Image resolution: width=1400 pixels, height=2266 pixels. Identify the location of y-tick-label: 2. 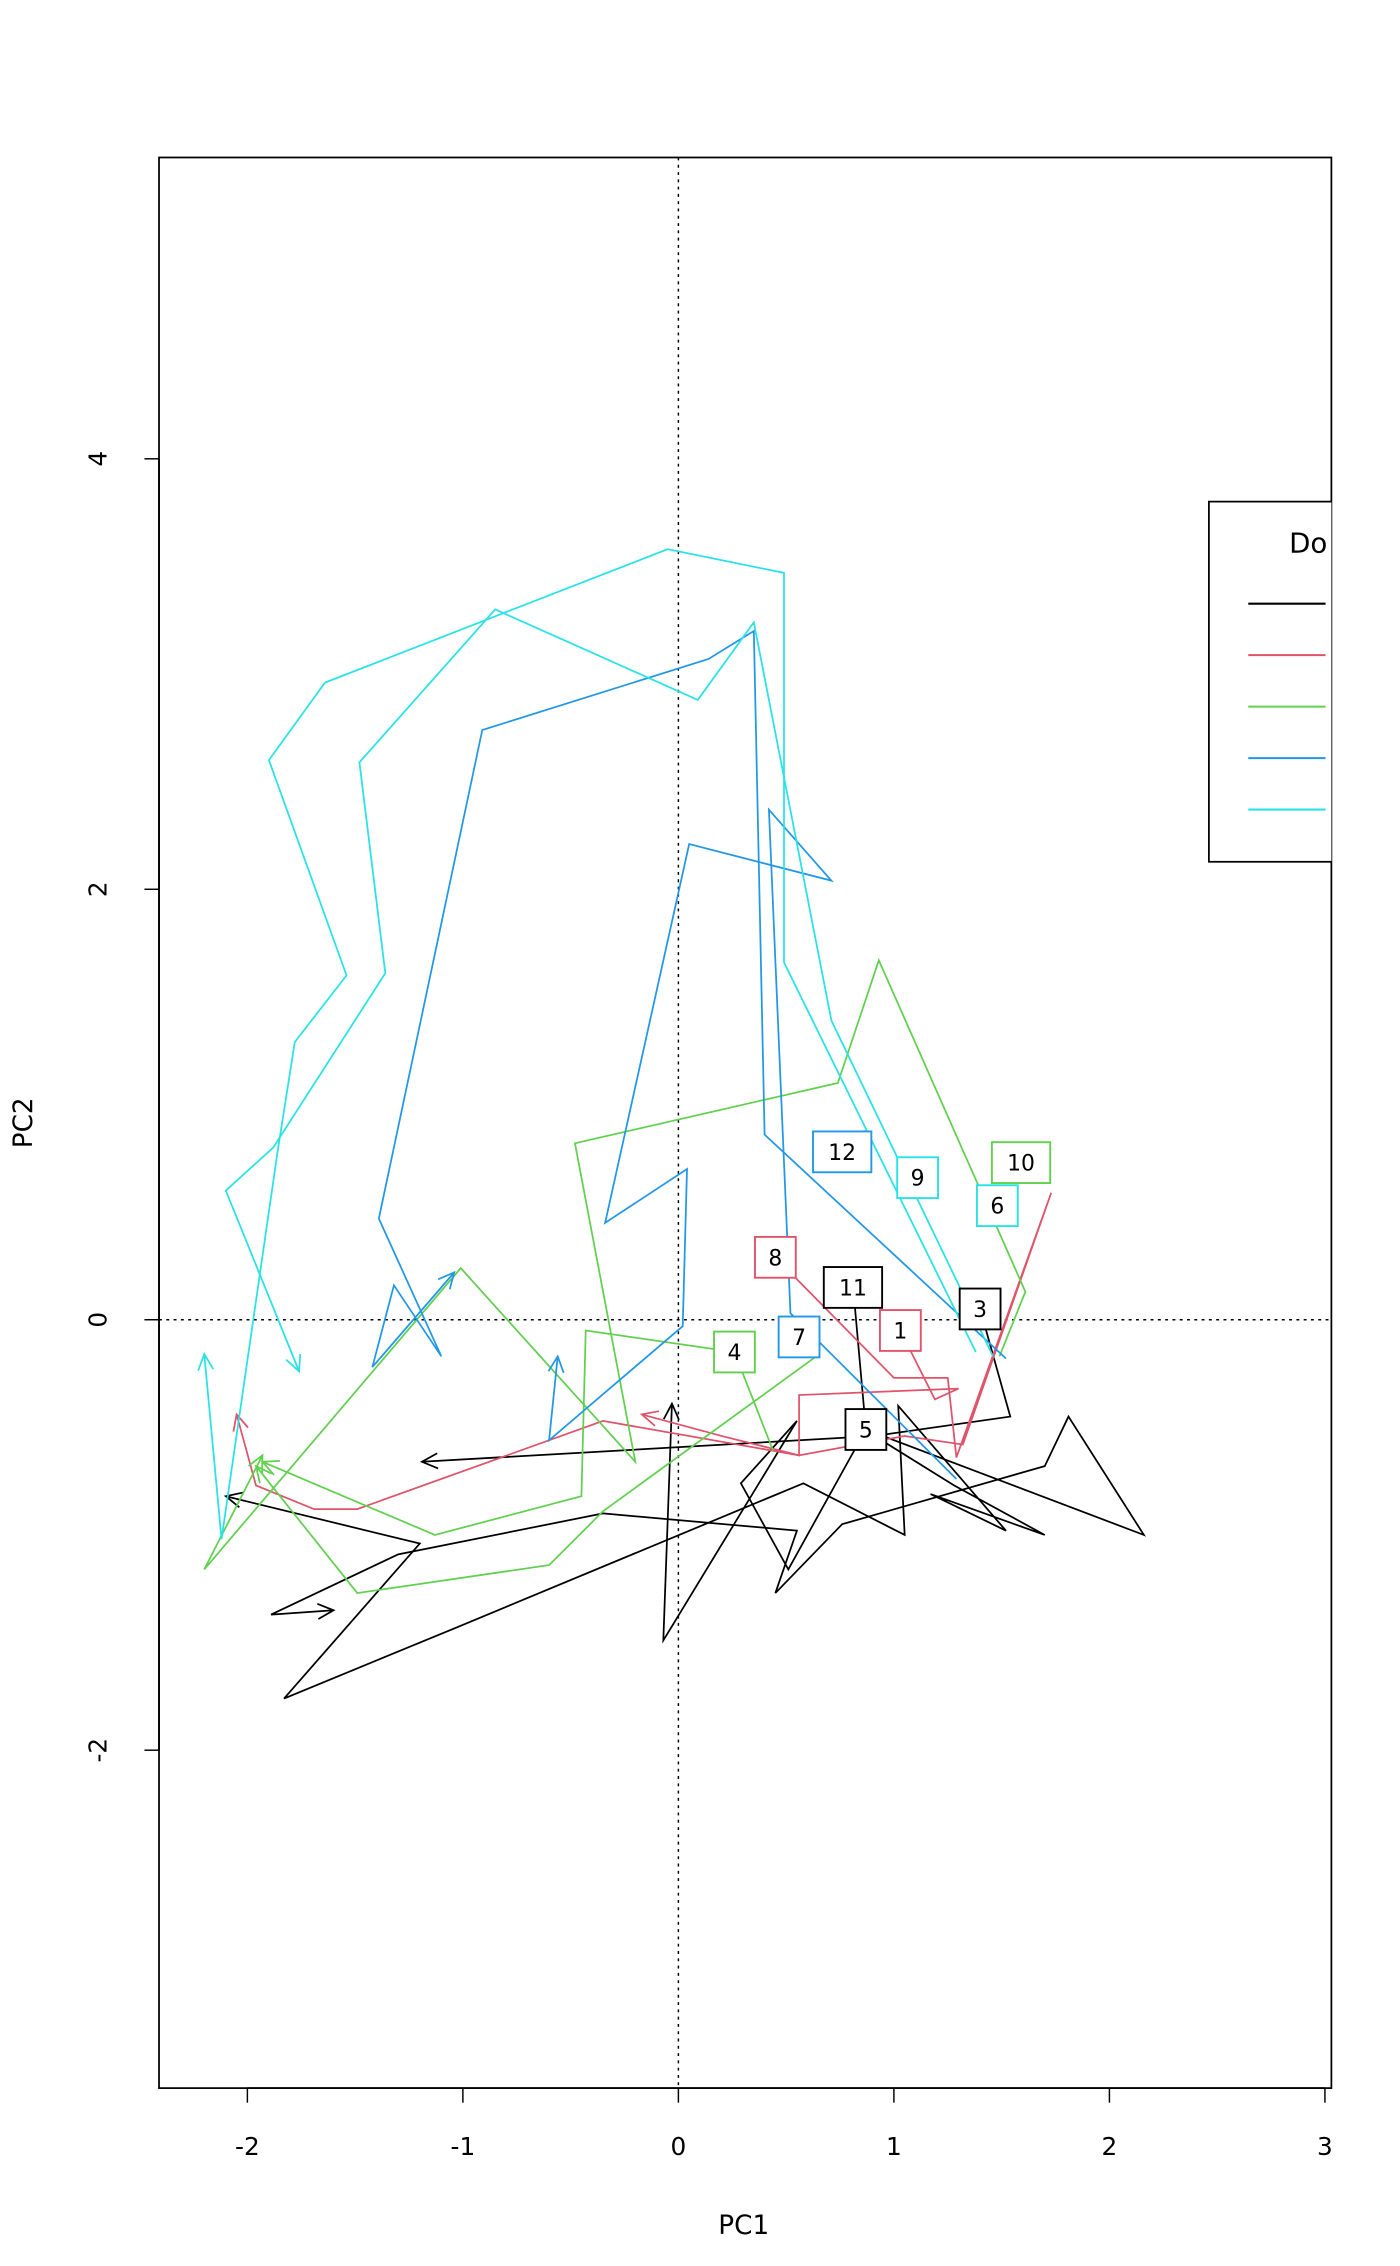
(98, 889).